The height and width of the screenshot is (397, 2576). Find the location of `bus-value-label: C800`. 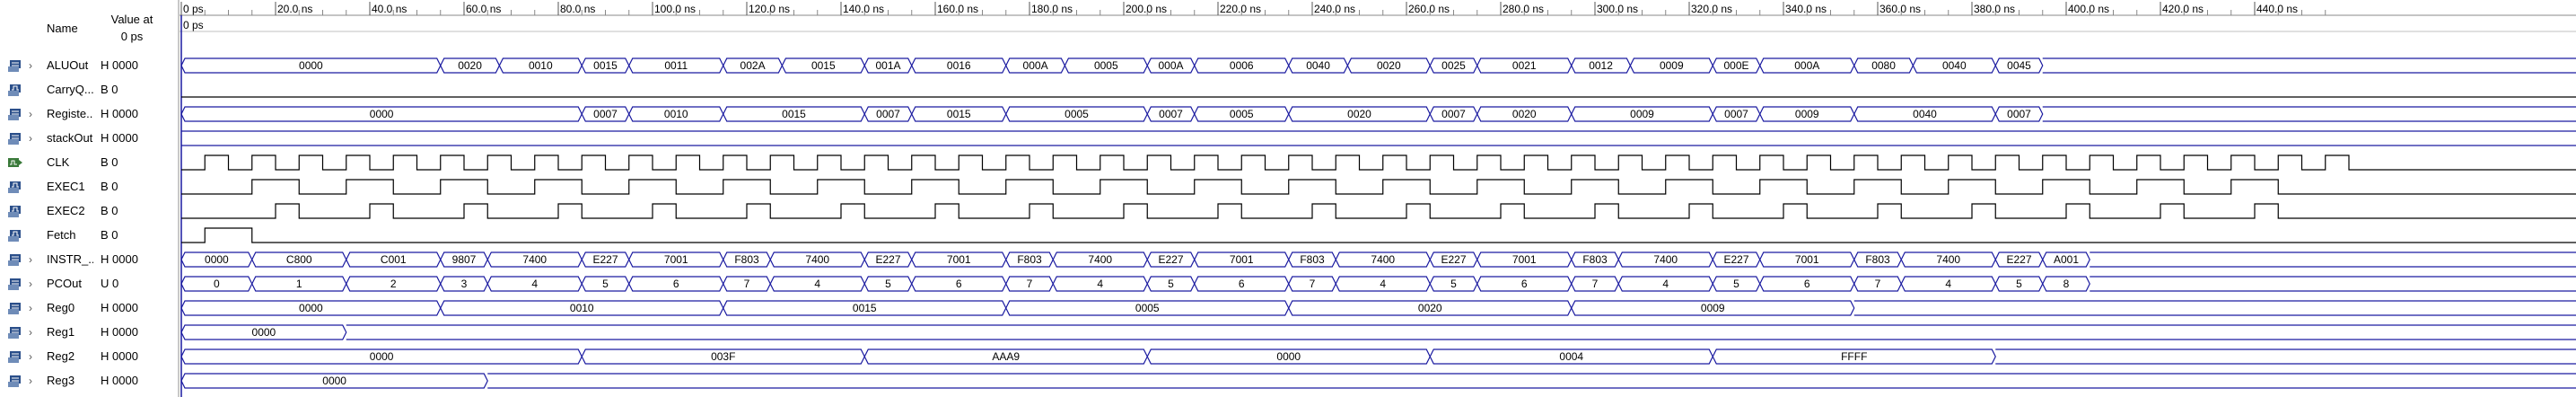

bus-value-label: C800 is located at coordinates (299, 259).